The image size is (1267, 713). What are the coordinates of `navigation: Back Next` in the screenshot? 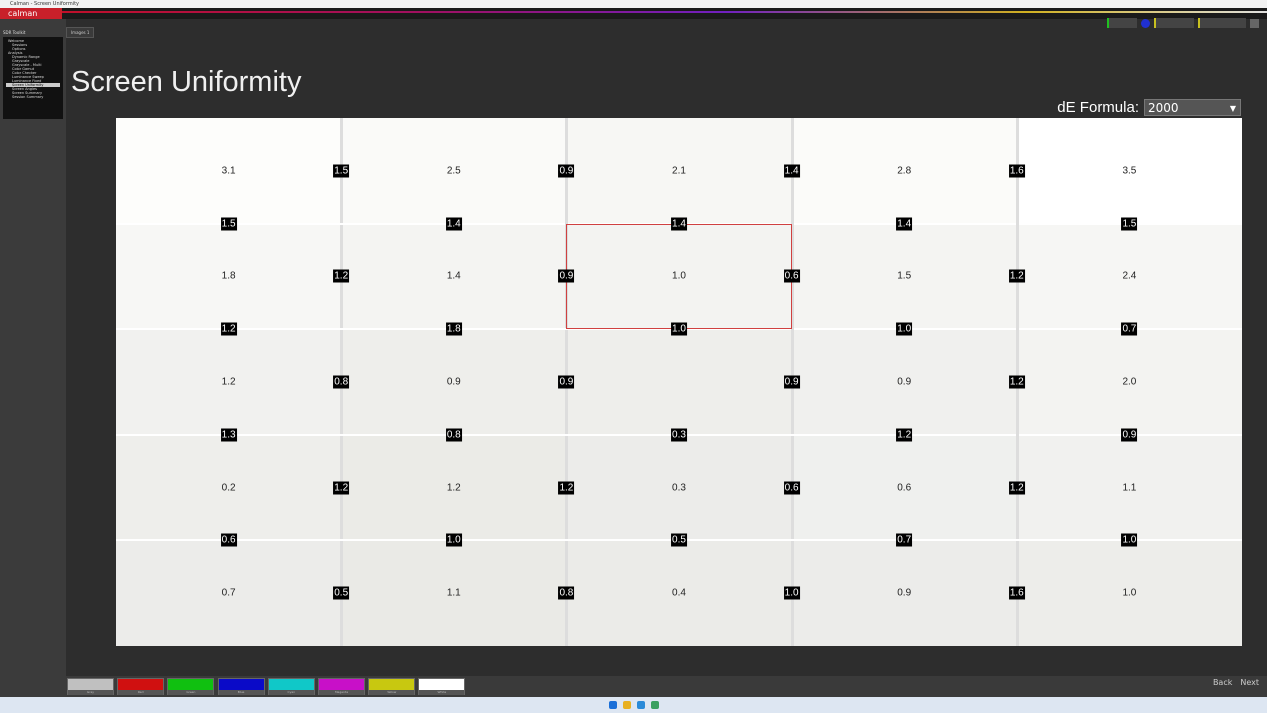 It's located at (1236, 682).